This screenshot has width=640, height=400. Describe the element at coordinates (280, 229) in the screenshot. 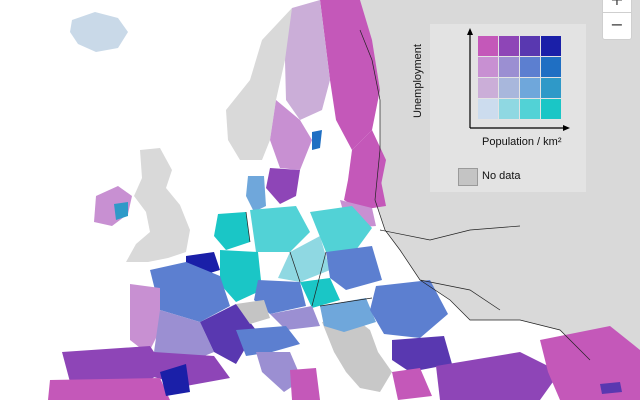

I see `region-germany-north` at that location.